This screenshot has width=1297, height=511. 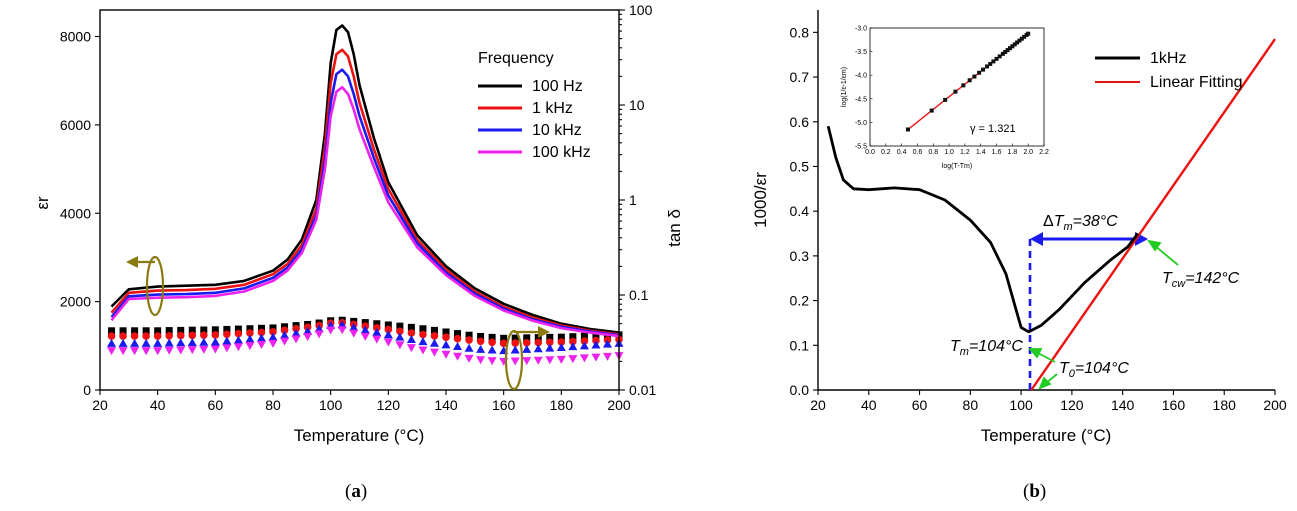 What do you see at coordinates (75, 302) in the screenshot?
I see `panel-a-left-tick-label: 2000` at bounding box center [75, 302].